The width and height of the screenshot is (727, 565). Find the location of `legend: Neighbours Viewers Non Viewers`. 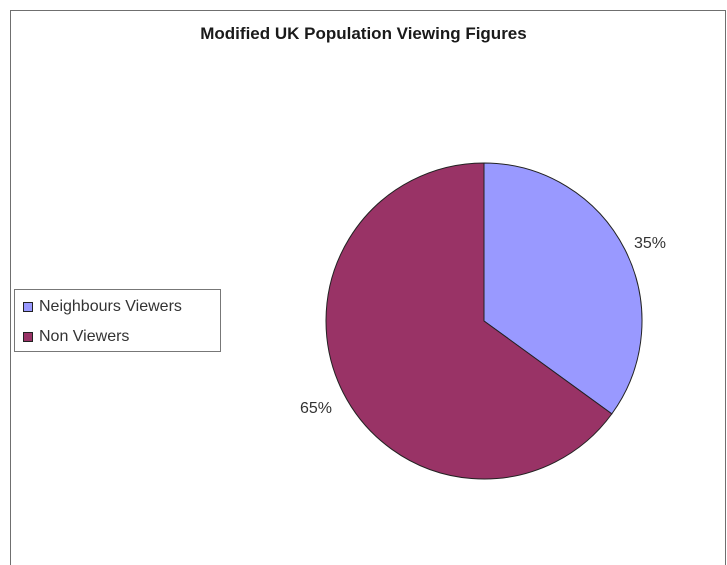

legend: Neighbours Viewers Non Viewers is located at coordinates (117, 320).